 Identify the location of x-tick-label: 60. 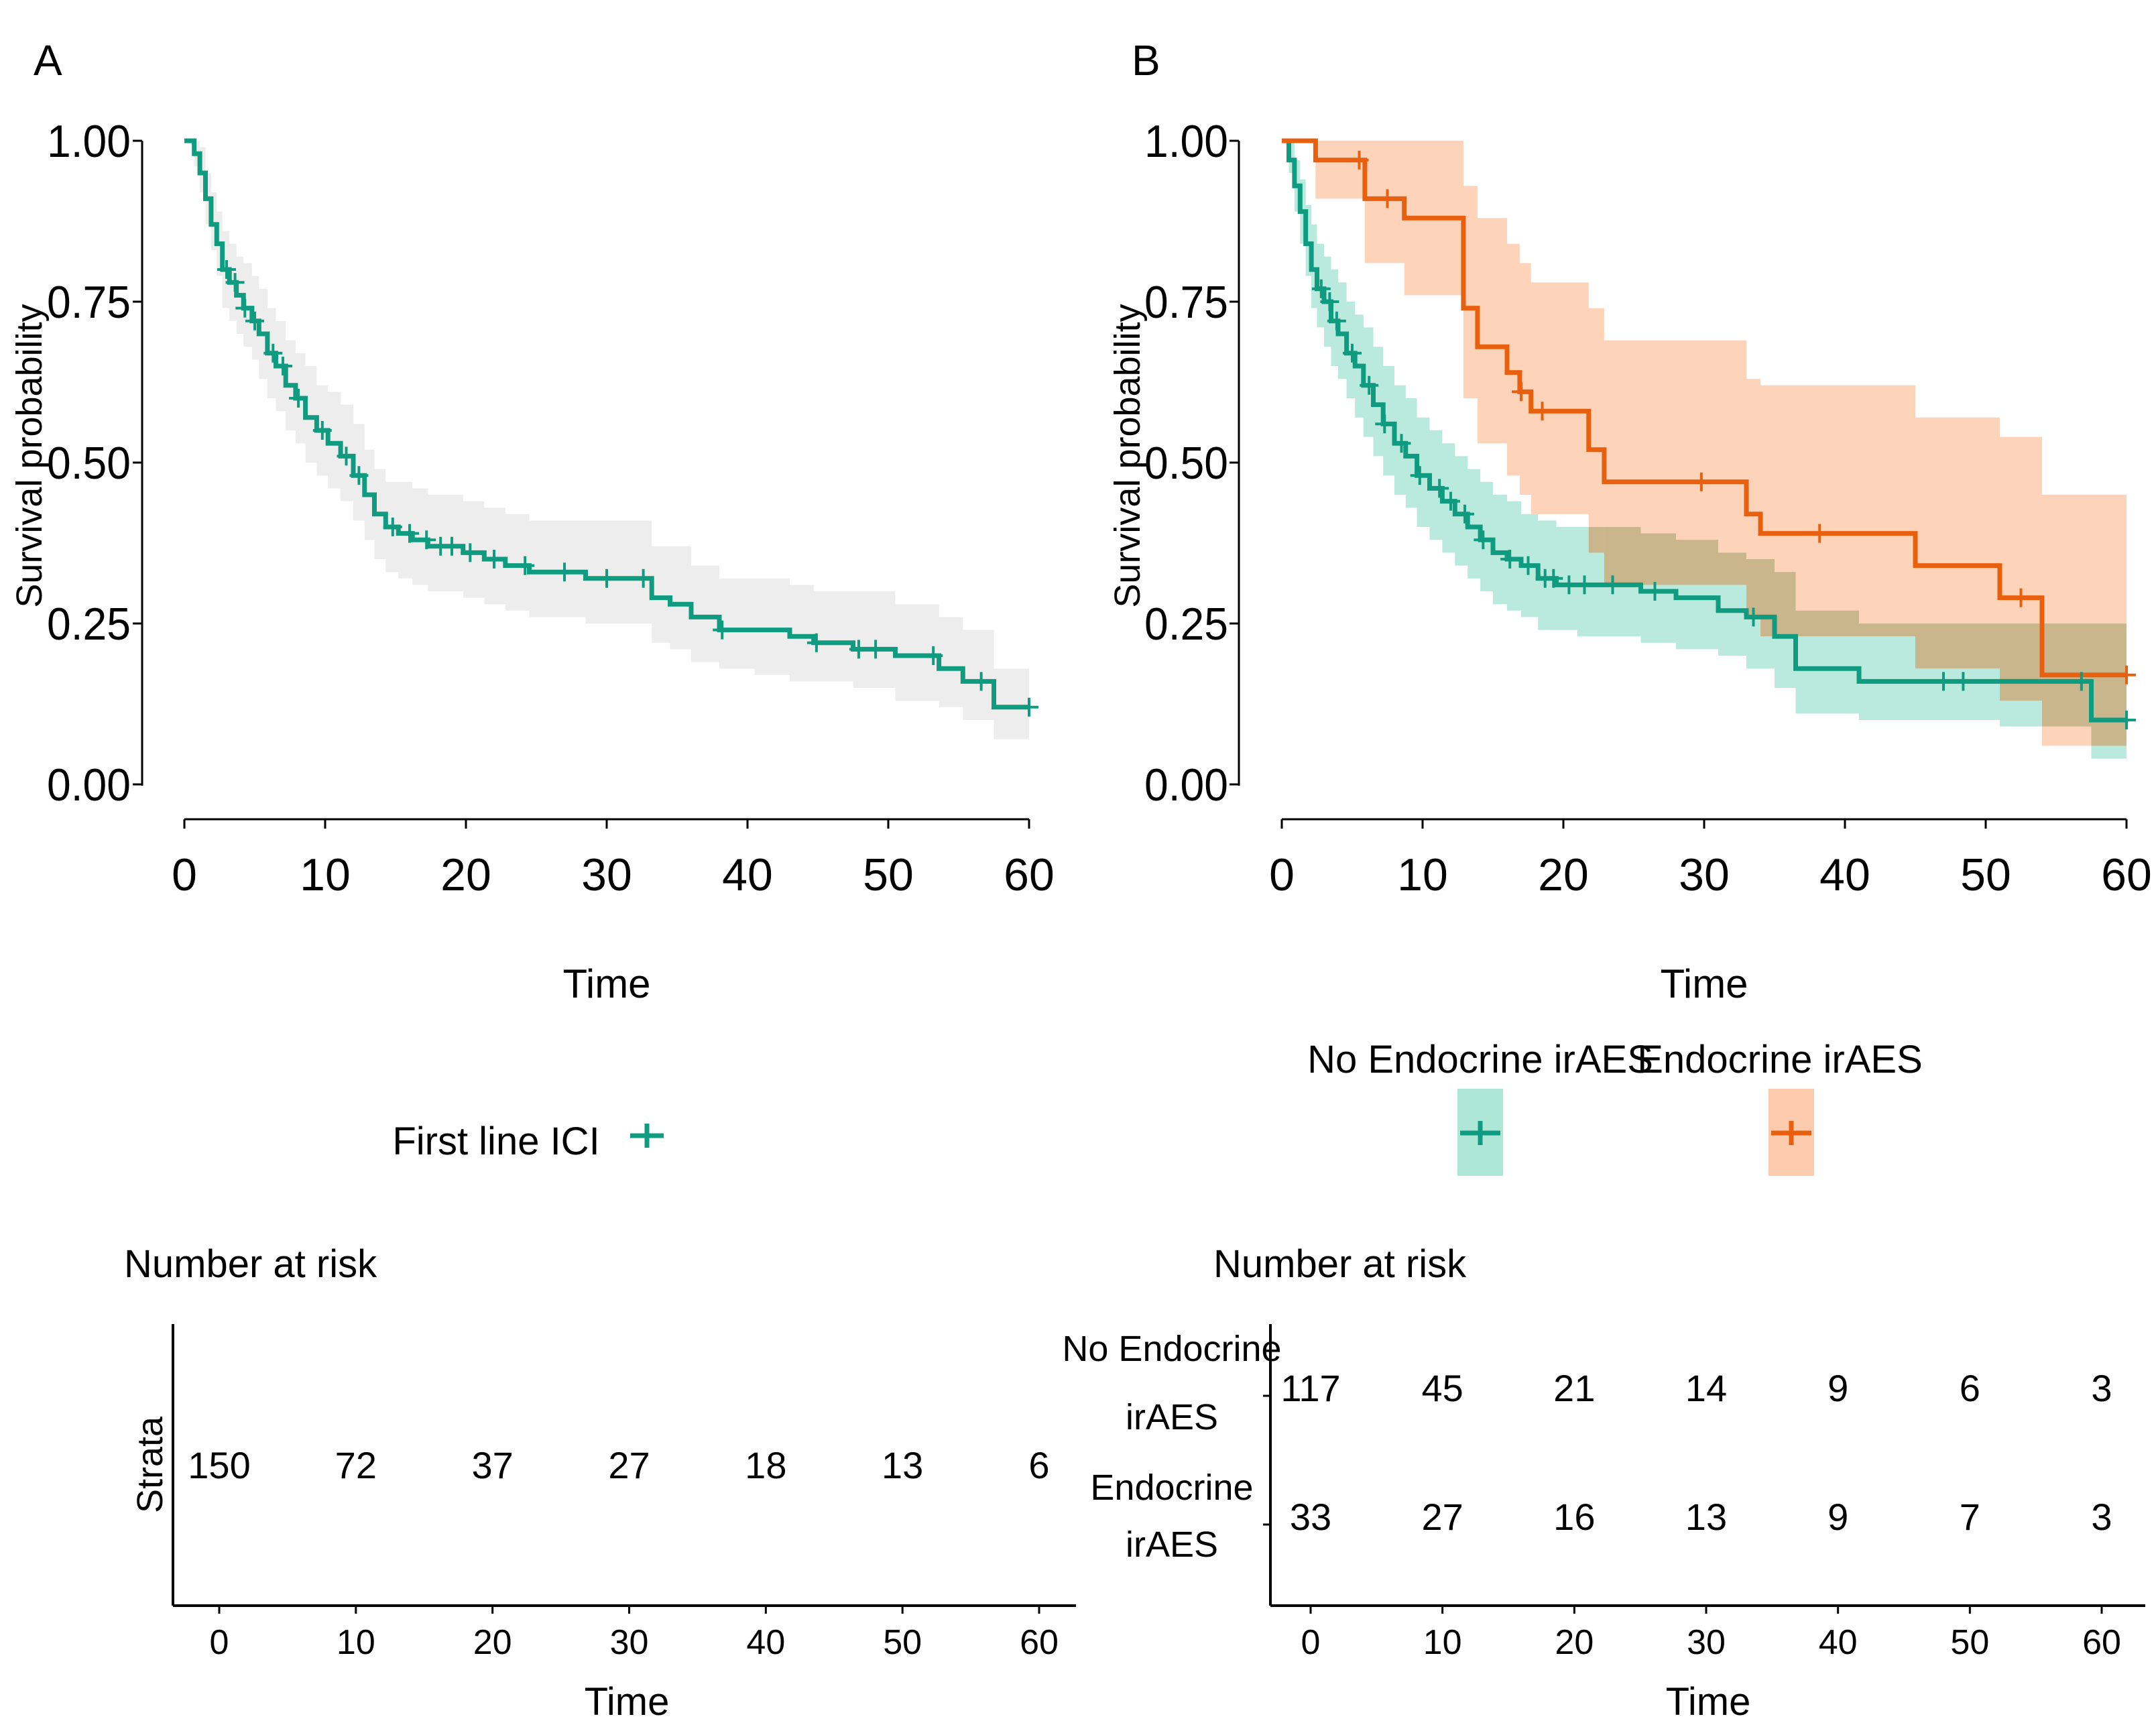
(2127, 874).